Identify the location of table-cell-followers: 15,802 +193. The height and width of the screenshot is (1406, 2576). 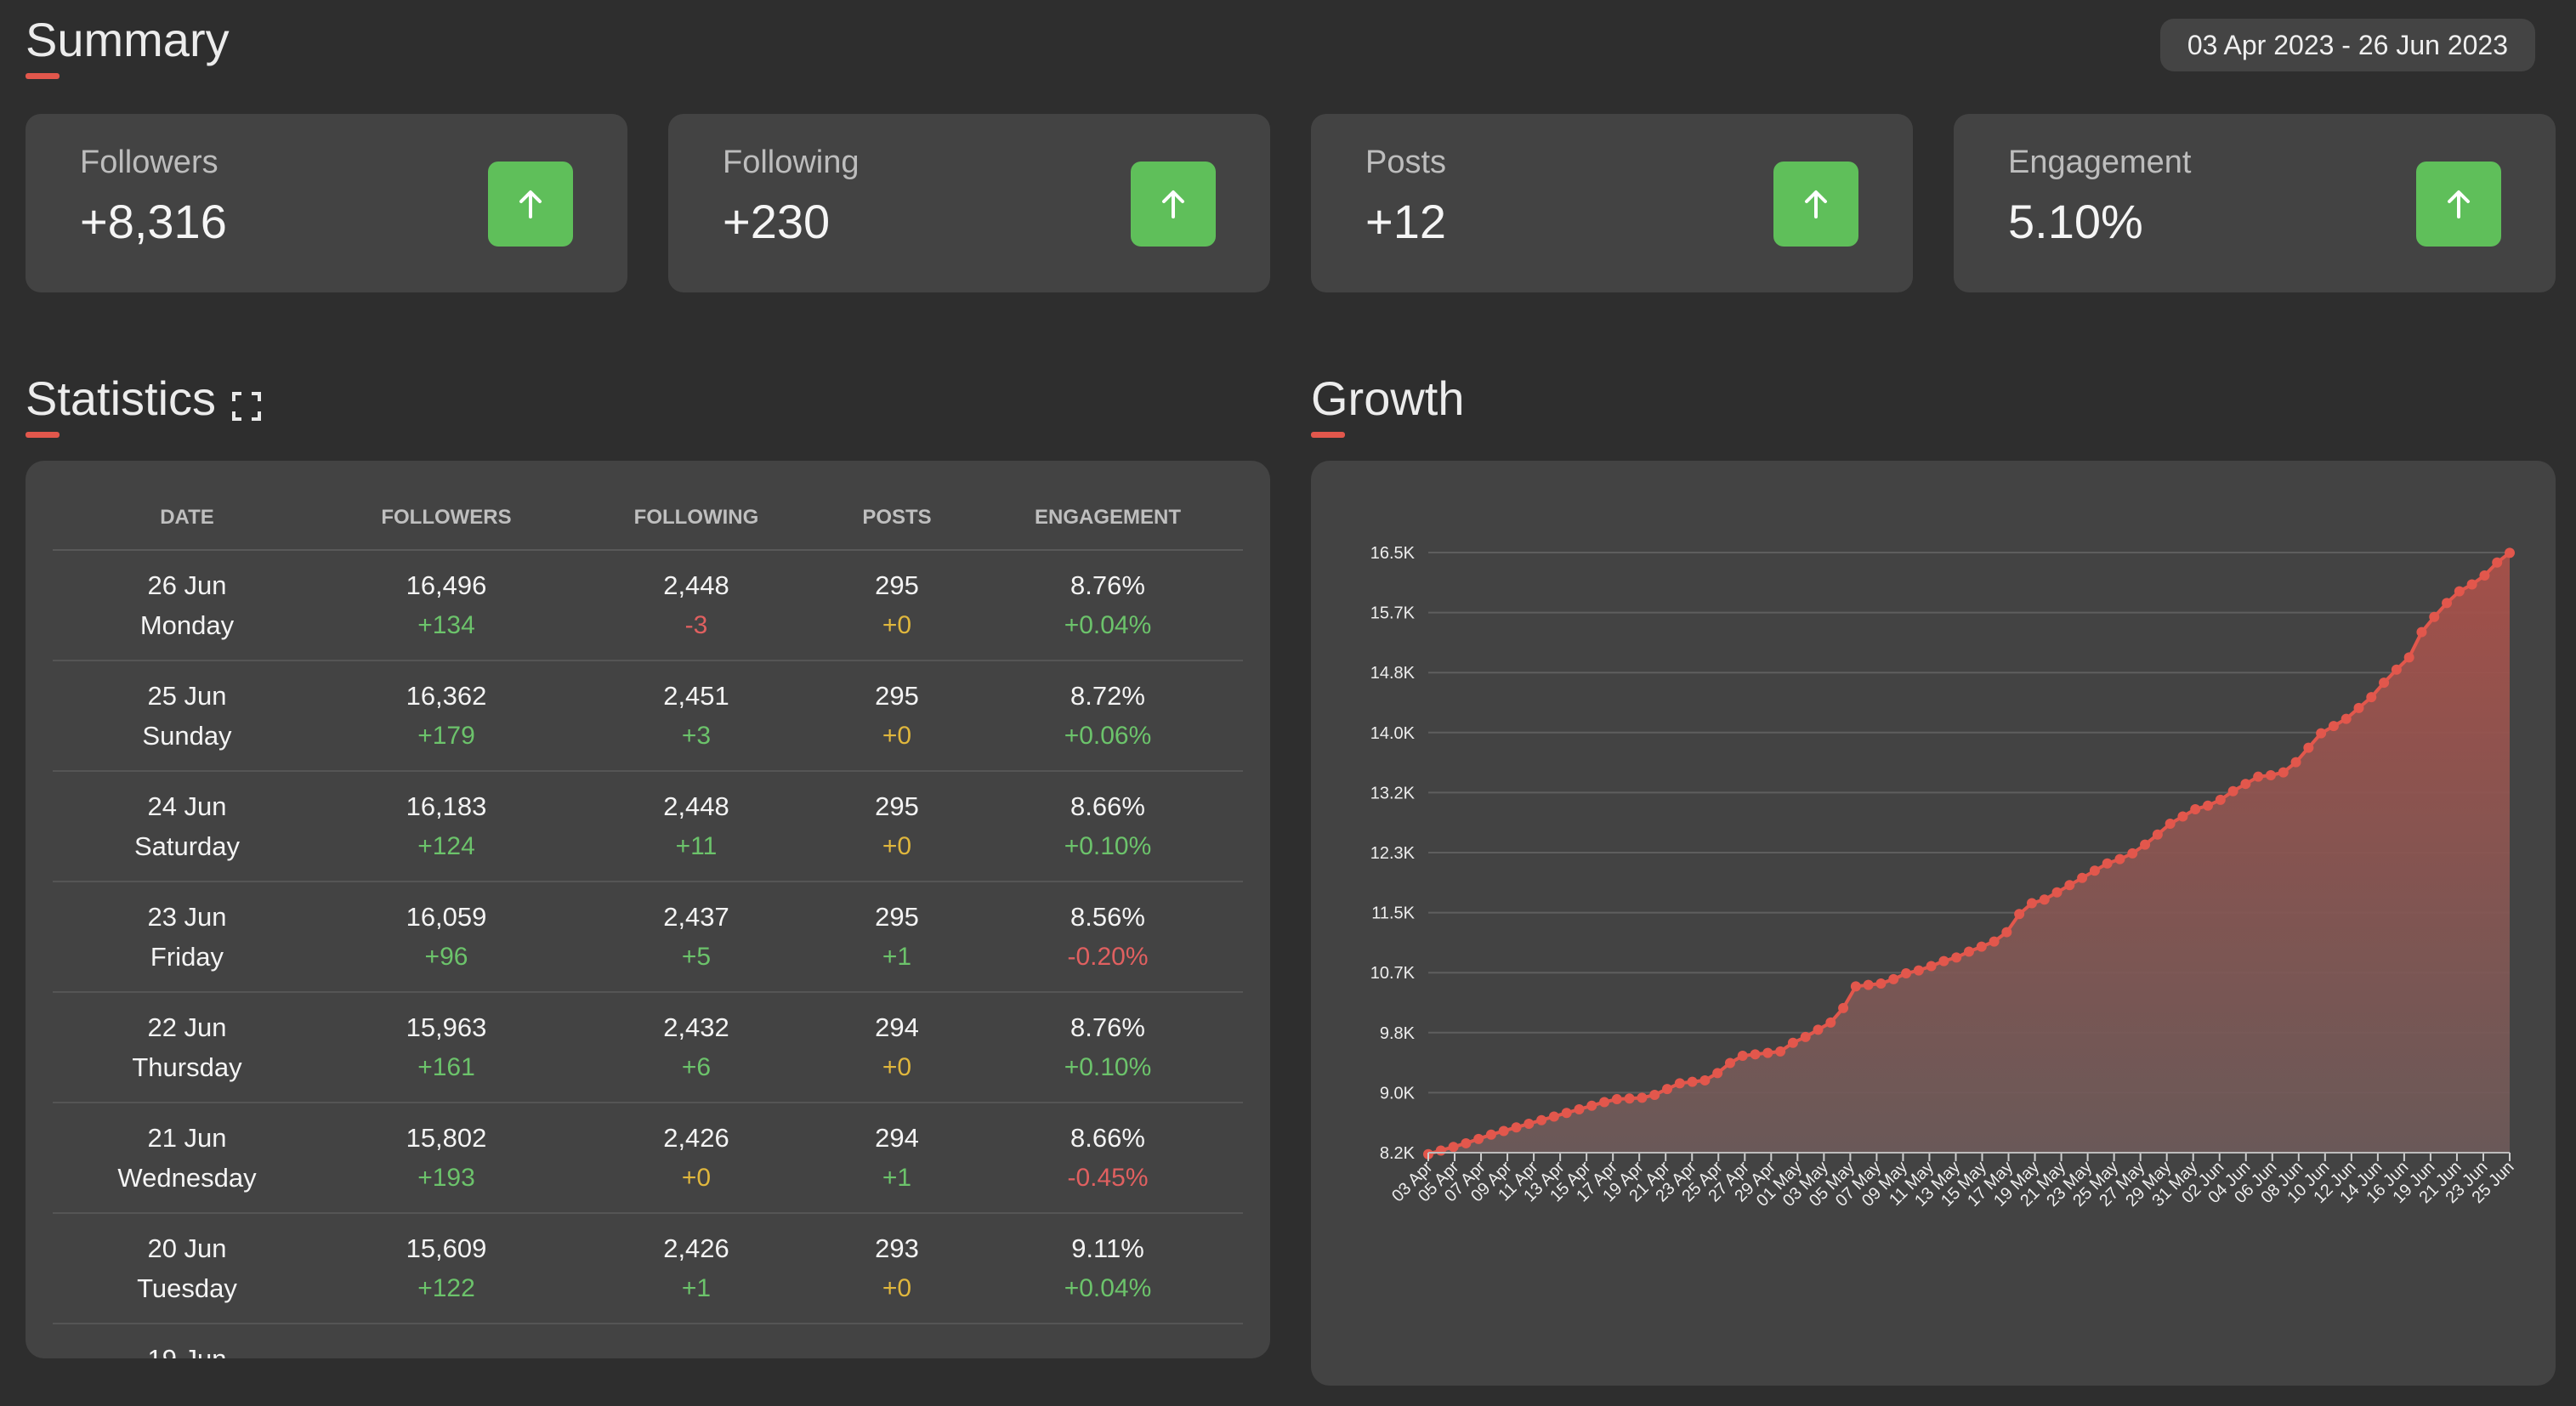
(446, 1158).